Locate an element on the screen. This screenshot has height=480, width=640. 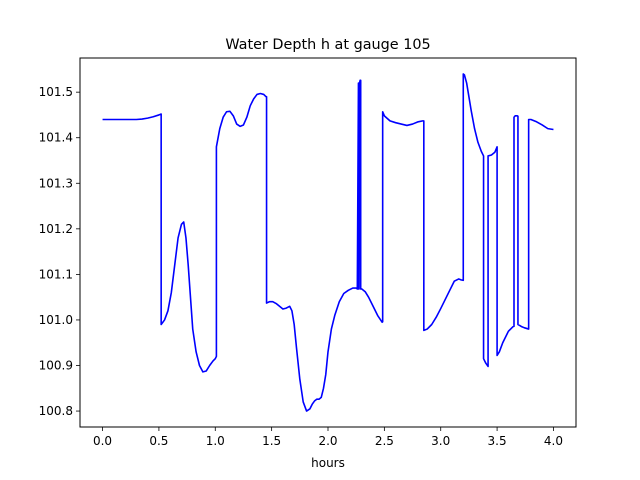
x-axis-ticks: 0.0 0.5 1.0 1.5 2.0 2.5 3.0 3.5 4.0 is located at coordinates (328, 437).